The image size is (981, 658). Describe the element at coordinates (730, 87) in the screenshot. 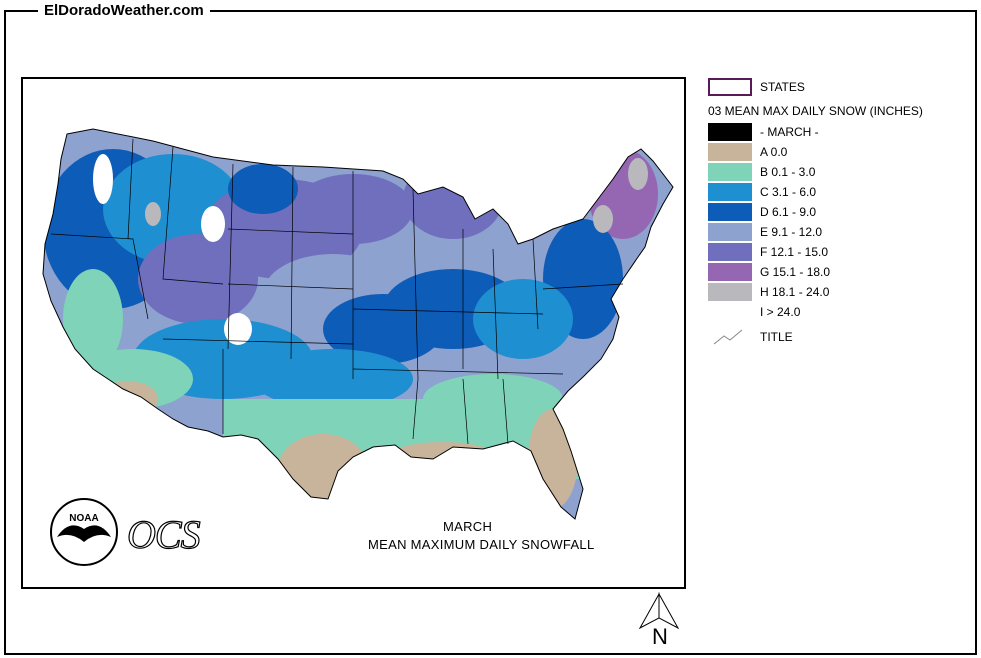

I see `states-swatch` at that location.